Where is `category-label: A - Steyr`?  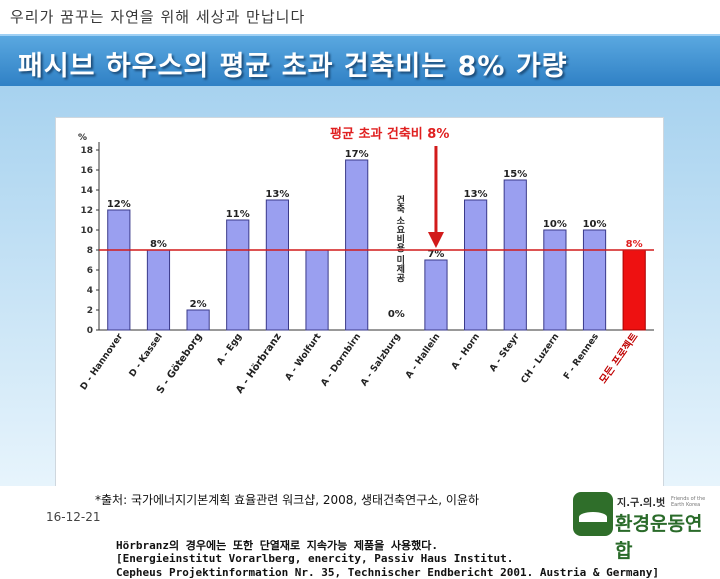
category-label: A - Steyr is located at coordinates (505, 353).